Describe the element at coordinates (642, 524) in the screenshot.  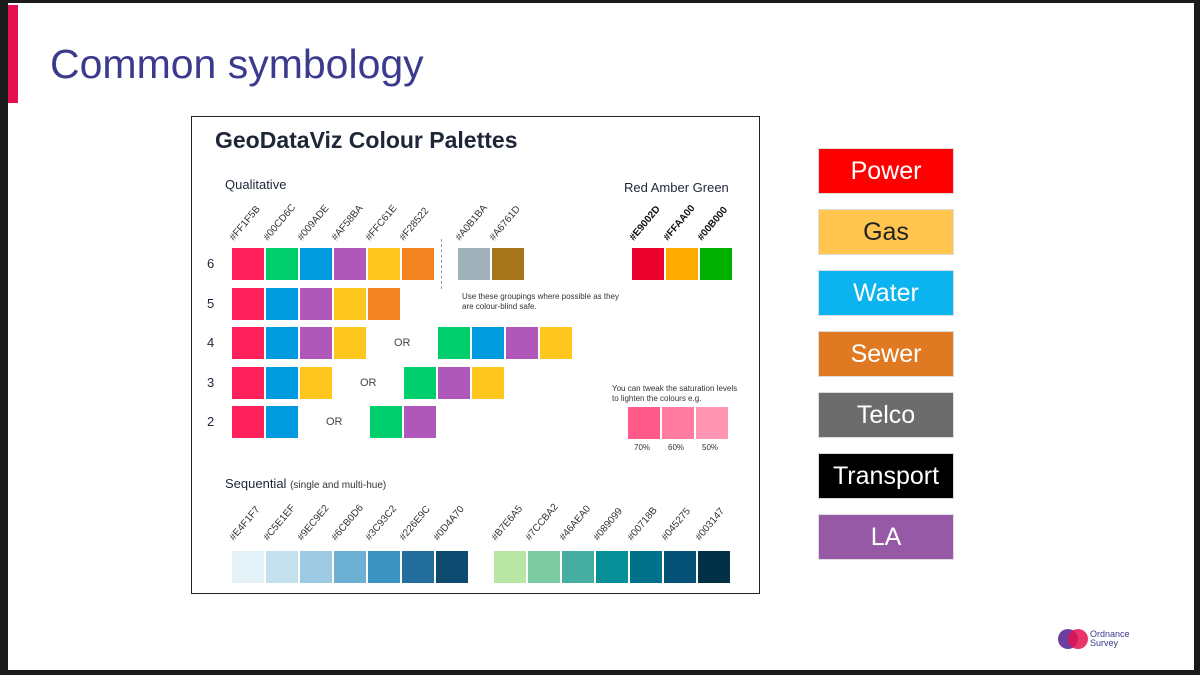
I see `hex-label: #00718B` at that location.